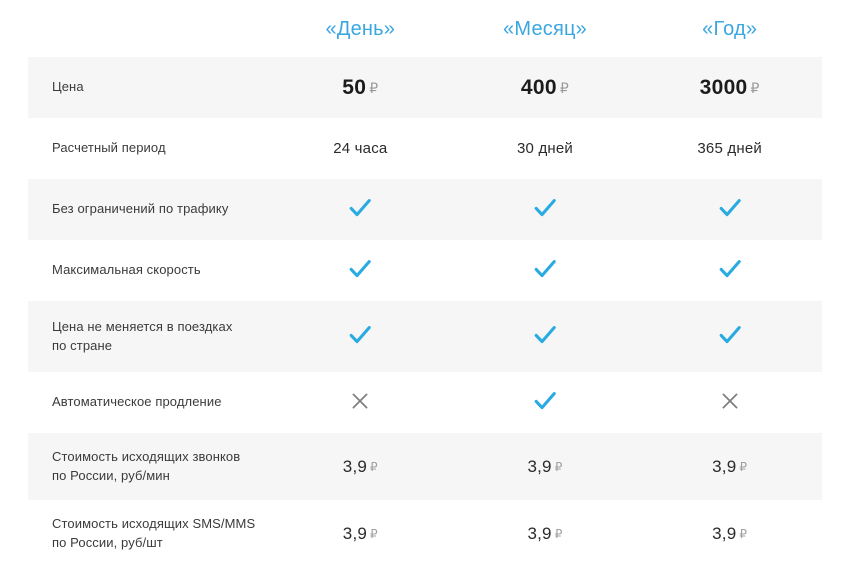 The image size is (850, 578). I want to click on row-label-line2: по стране, so click(82, 345).